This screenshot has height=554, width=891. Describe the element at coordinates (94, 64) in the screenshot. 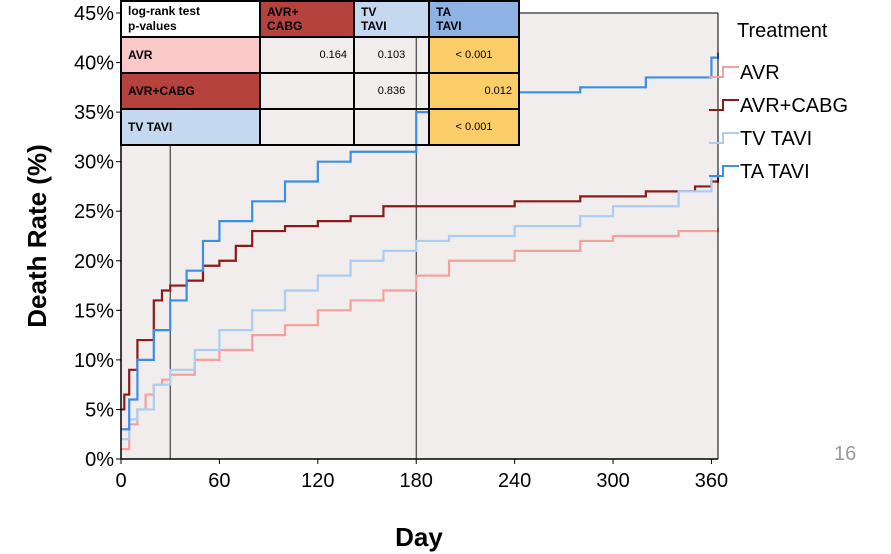

I see `y-tick-label: 40%` at that location.